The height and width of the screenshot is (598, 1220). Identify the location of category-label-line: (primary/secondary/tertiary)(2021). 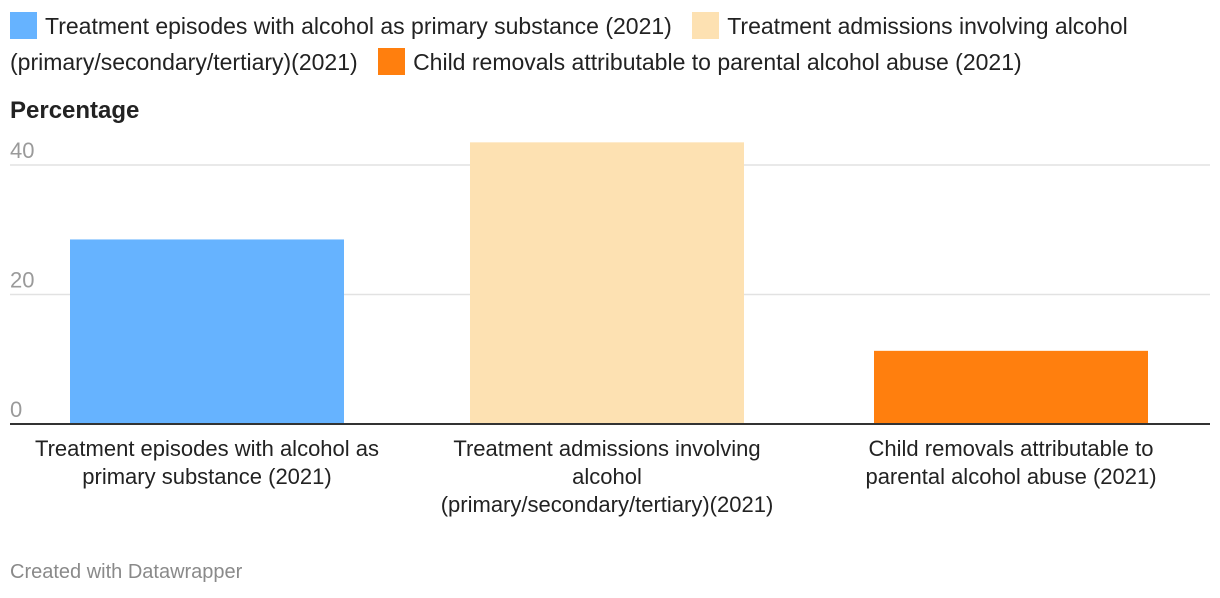
(607, 504).